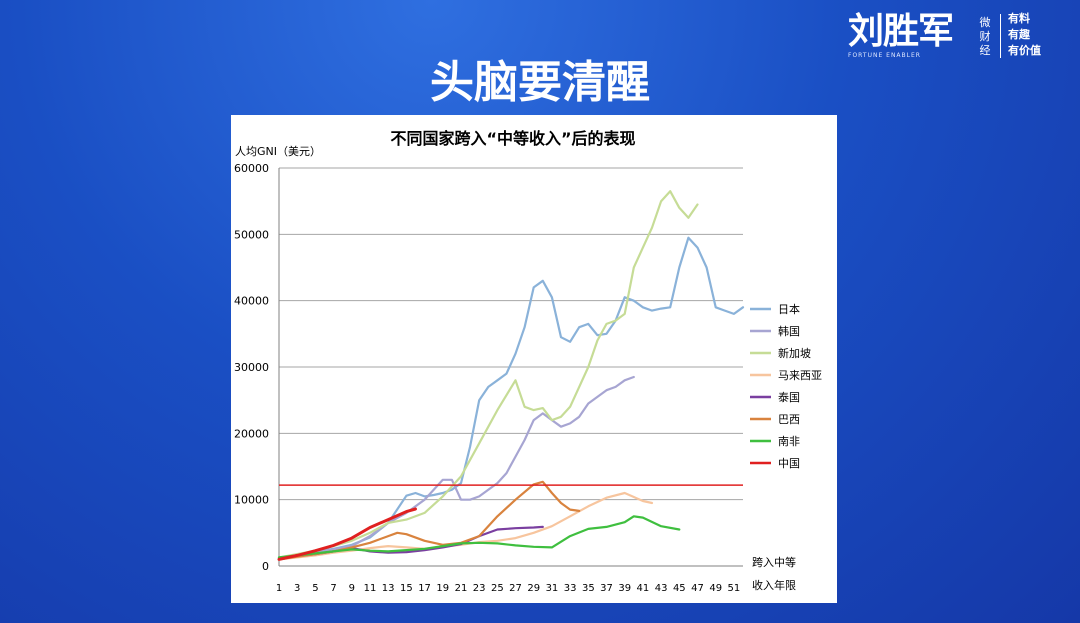 The width and height of the screenshot is (1080, 623). Describe the element at coordinates (515, 588) in the screenshot. I see `x-tick-label: 27` at that location.